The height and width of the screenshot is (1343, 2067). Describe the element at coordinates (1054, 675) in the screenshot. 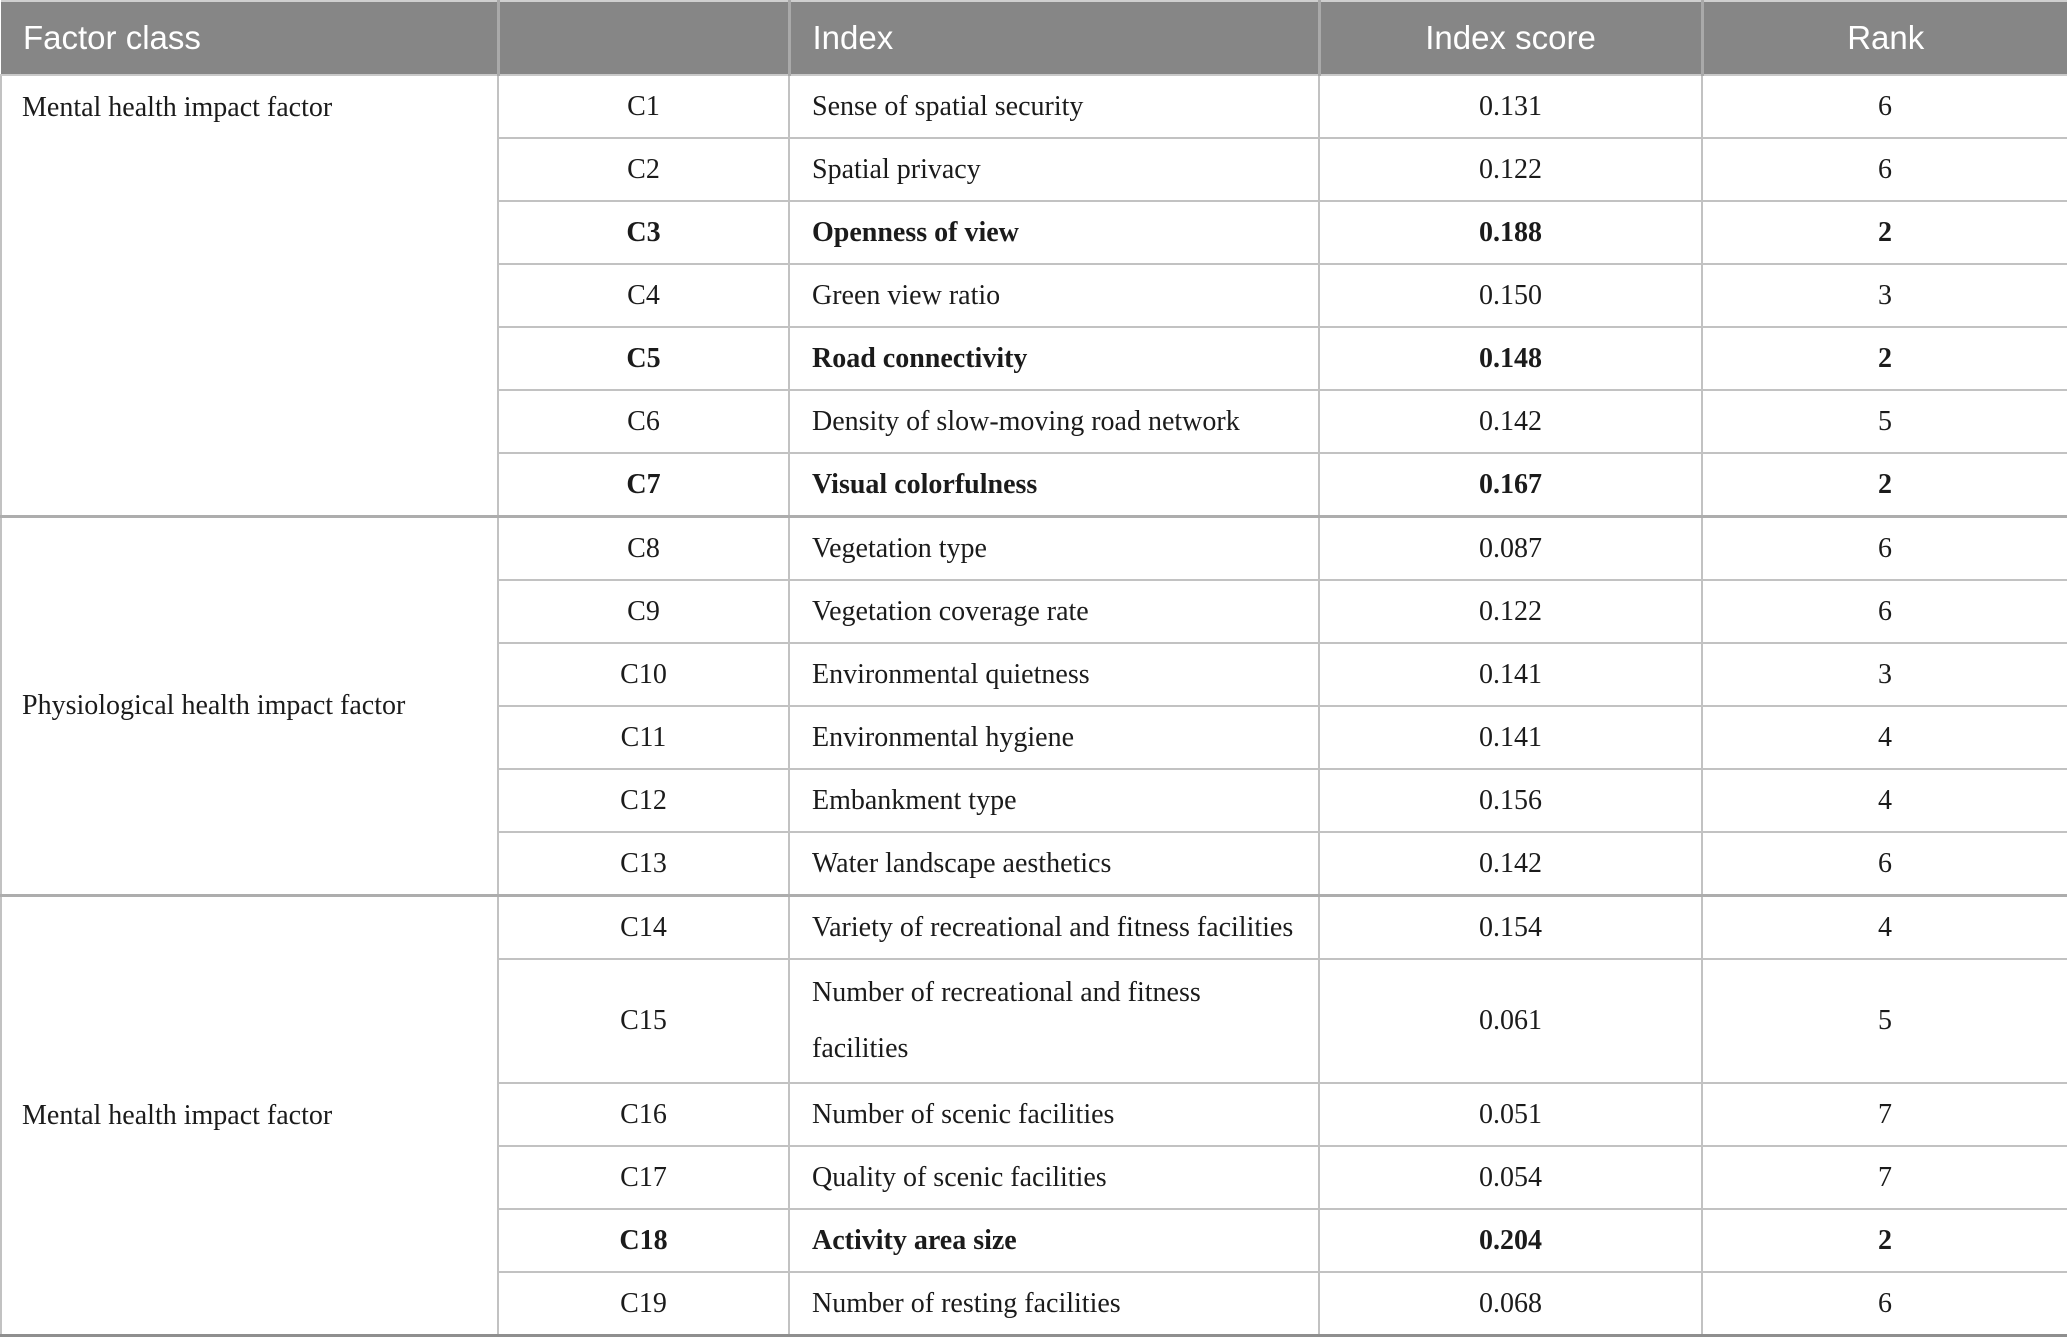

I see `index-name-cell: Environmental quietness` at that location.